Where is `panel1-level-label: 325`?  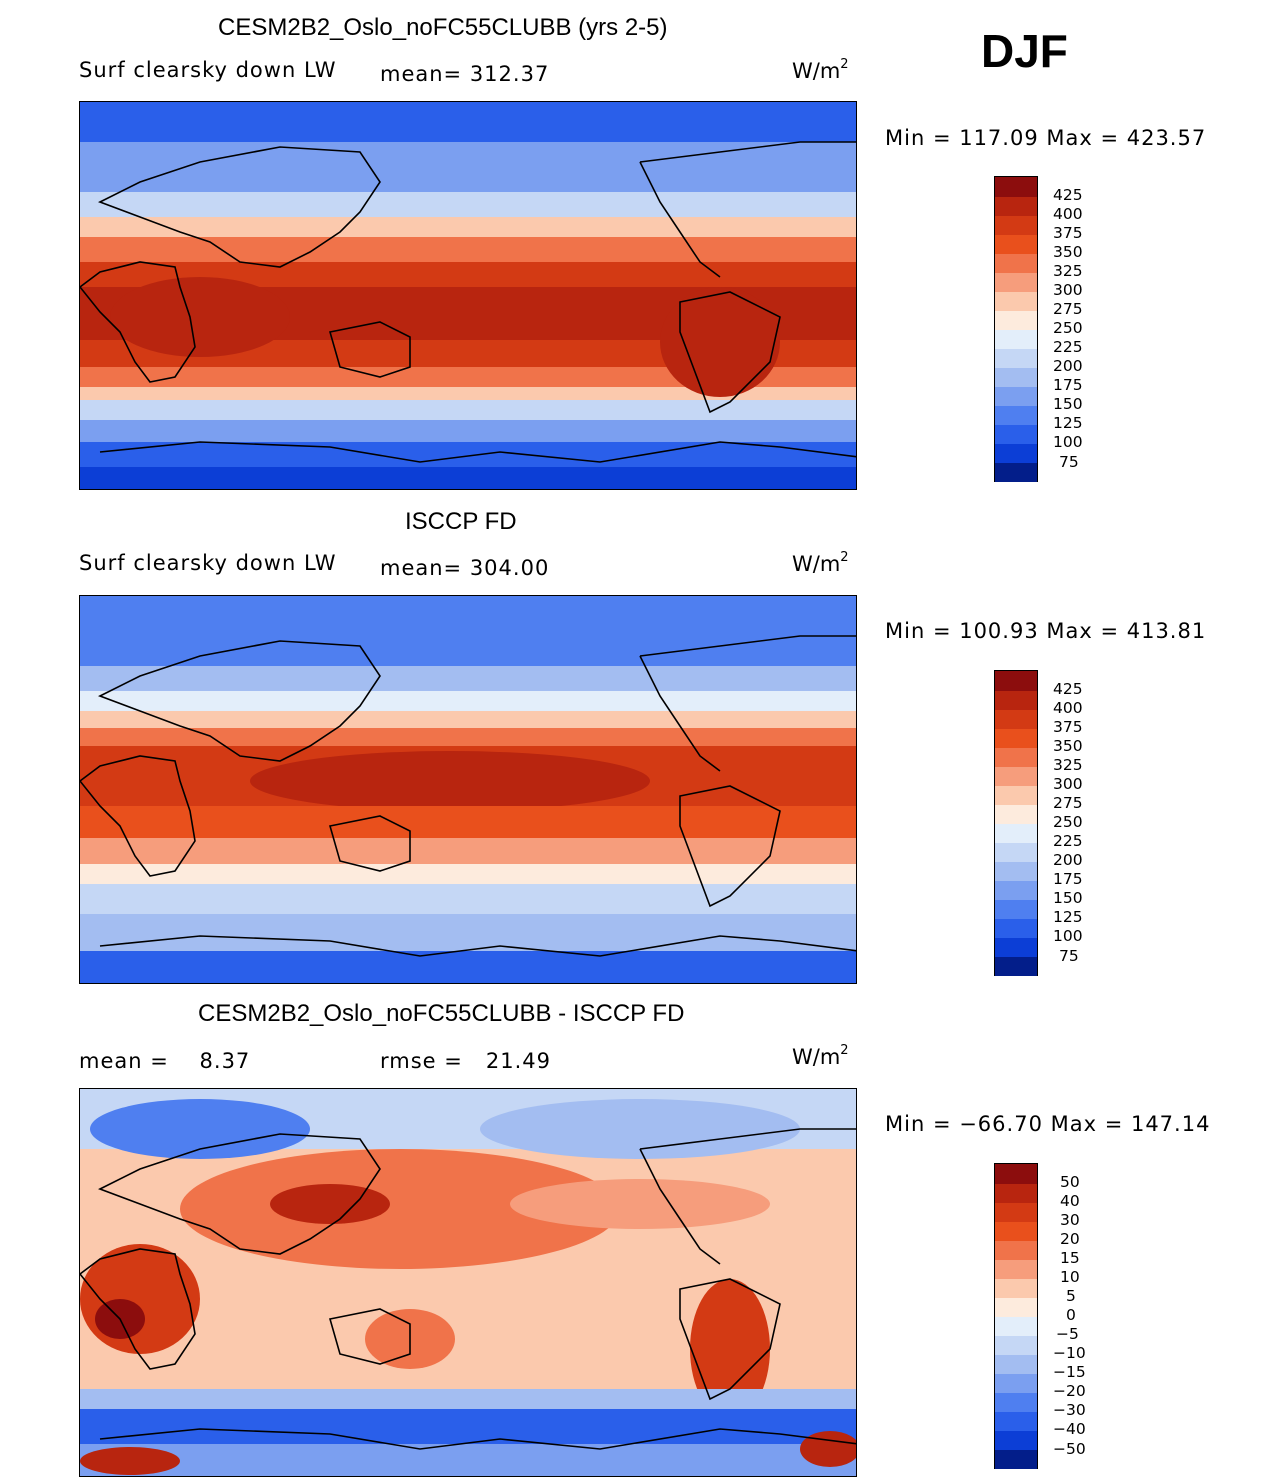
panel1-level-label: 325 is located at coordinates (1068, 271).